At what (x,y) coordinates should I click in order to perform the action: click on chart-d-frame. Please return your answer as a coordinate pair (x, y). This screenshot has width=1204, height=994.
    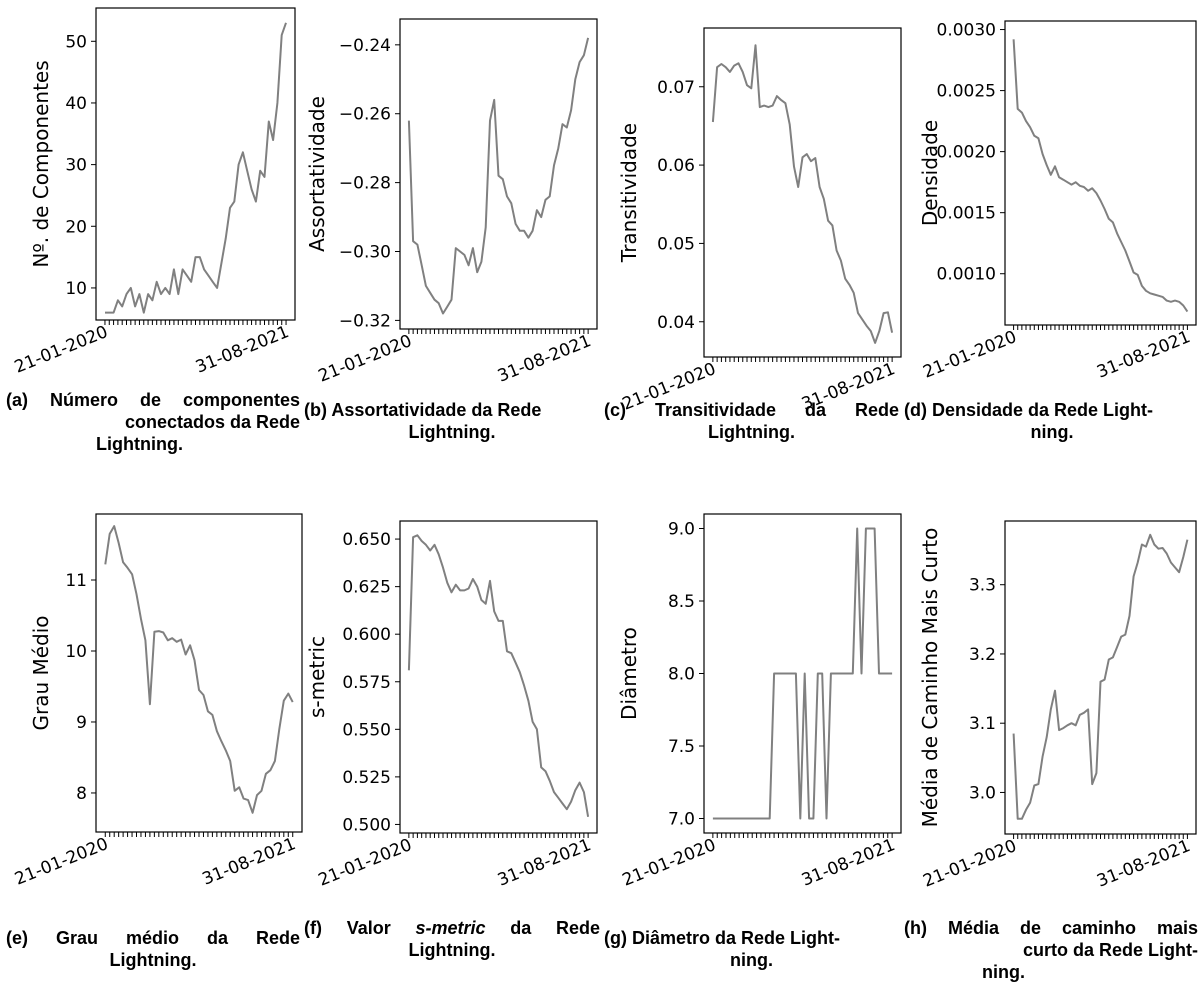
    Looking at the image, I should click on (1100, 173).